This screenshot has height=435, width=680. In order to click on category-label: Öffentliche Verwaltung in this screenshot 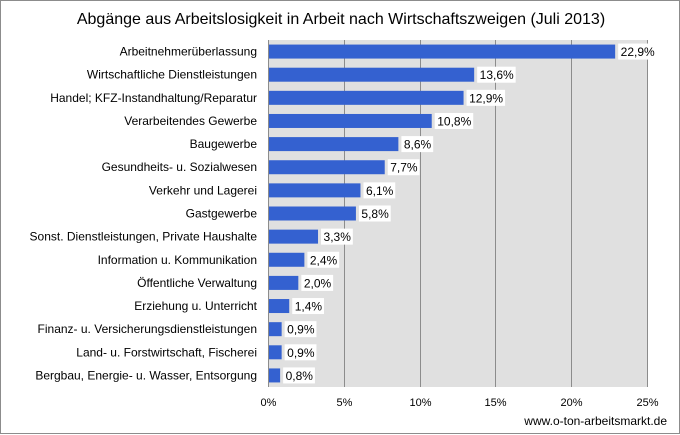, I will do `click(197, 283)`.